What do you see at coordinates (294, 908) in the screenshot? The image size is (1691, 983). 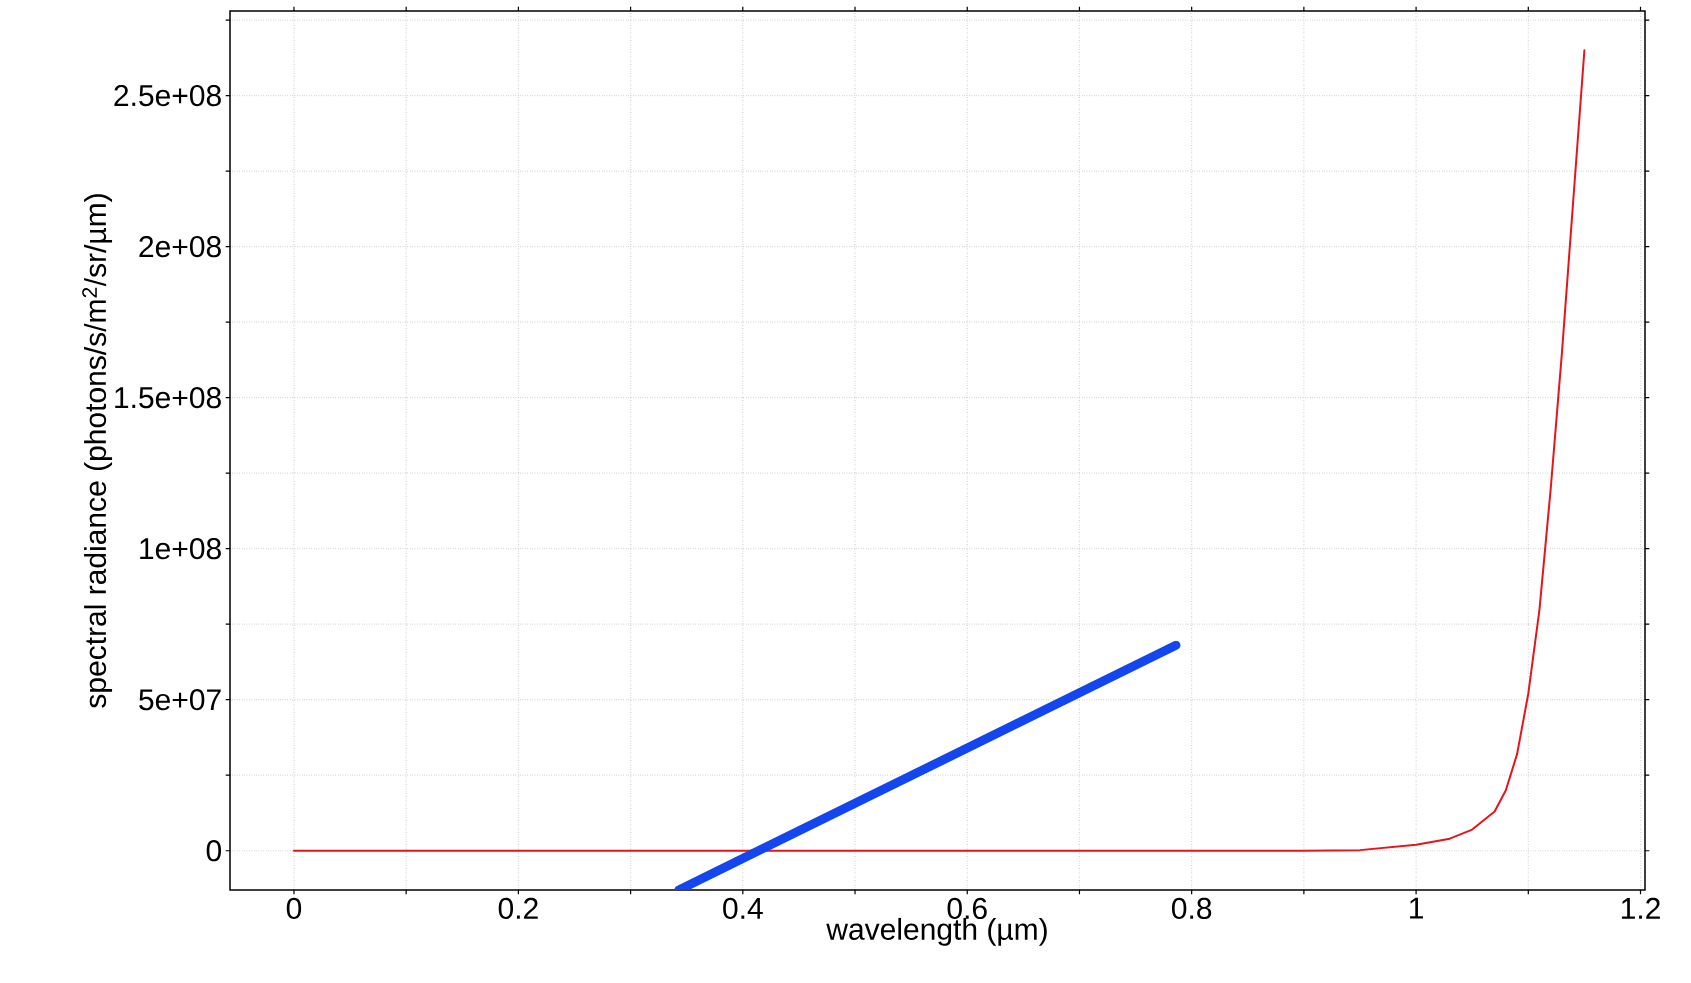 I see `x-tick-label: 0` at bounding box center [294, 908].